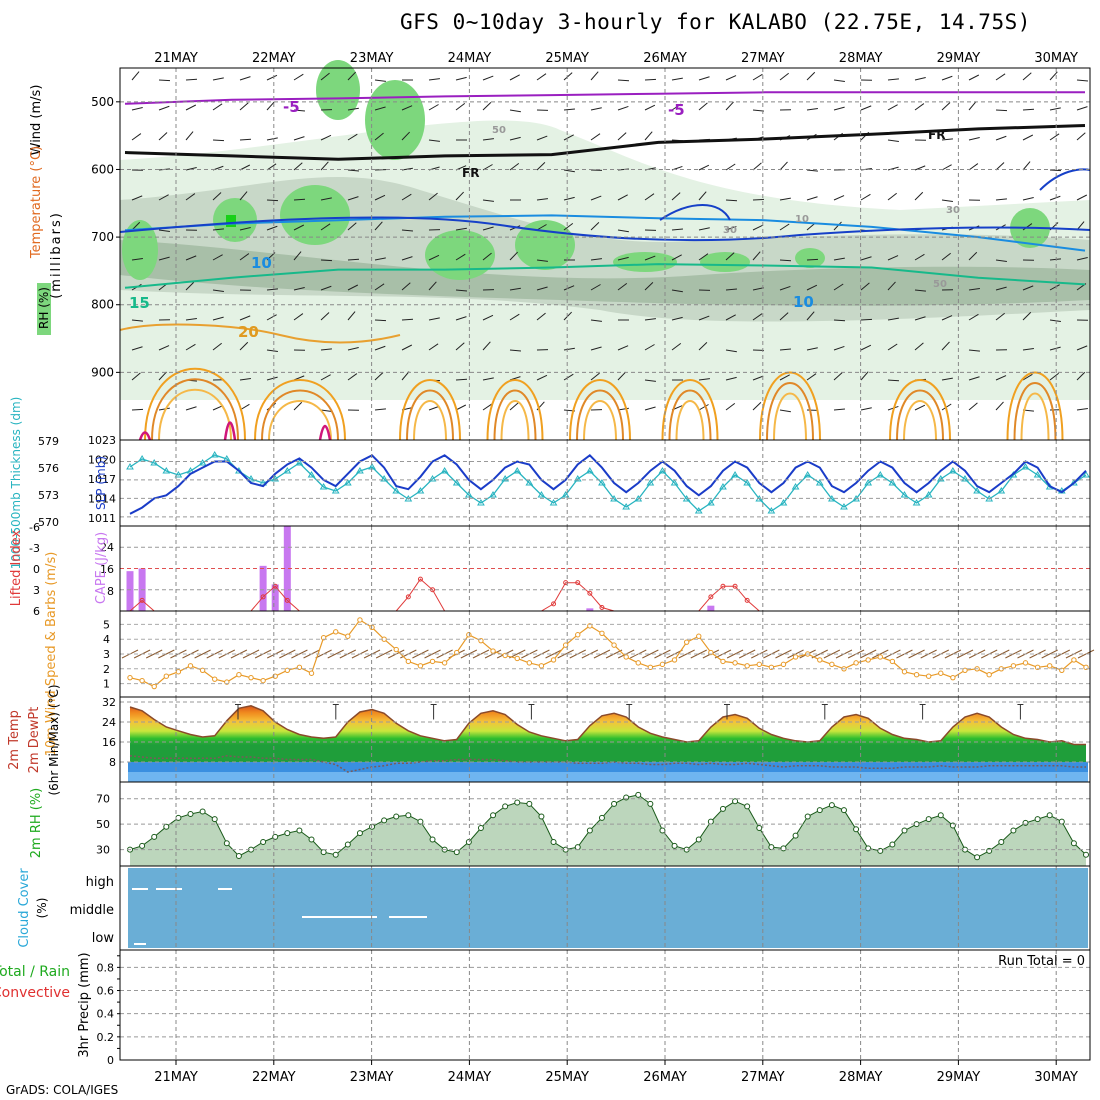 Image resolution: width=1100 pixels, height=1100 pixels. I want to click on thickness-axis-label: 1000-500mb Thickness (dm), so click(16, 483).